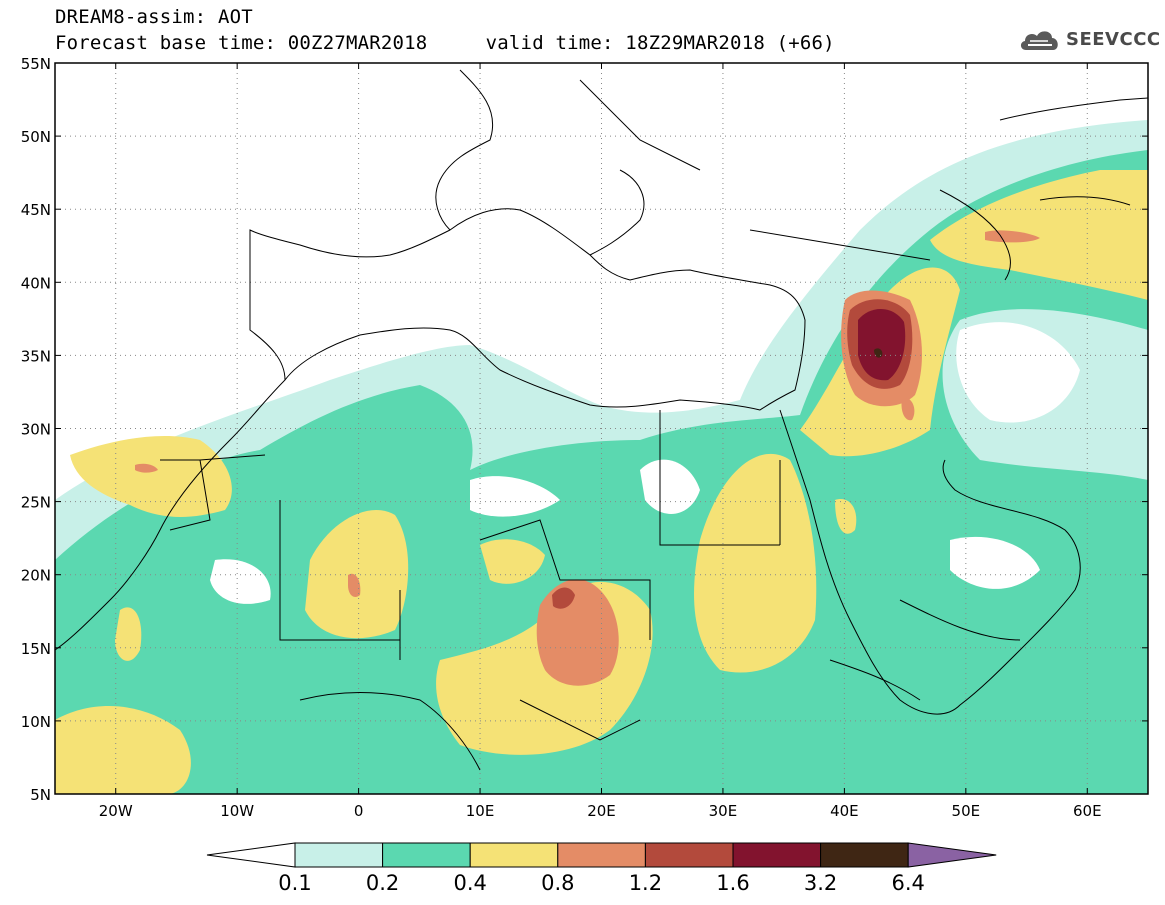 The width and height of the screenshot is (1165, 905). Describe the element at coordinates (40, 795) in the screenshot. I see `lat-label-5N: 5N` at that location.